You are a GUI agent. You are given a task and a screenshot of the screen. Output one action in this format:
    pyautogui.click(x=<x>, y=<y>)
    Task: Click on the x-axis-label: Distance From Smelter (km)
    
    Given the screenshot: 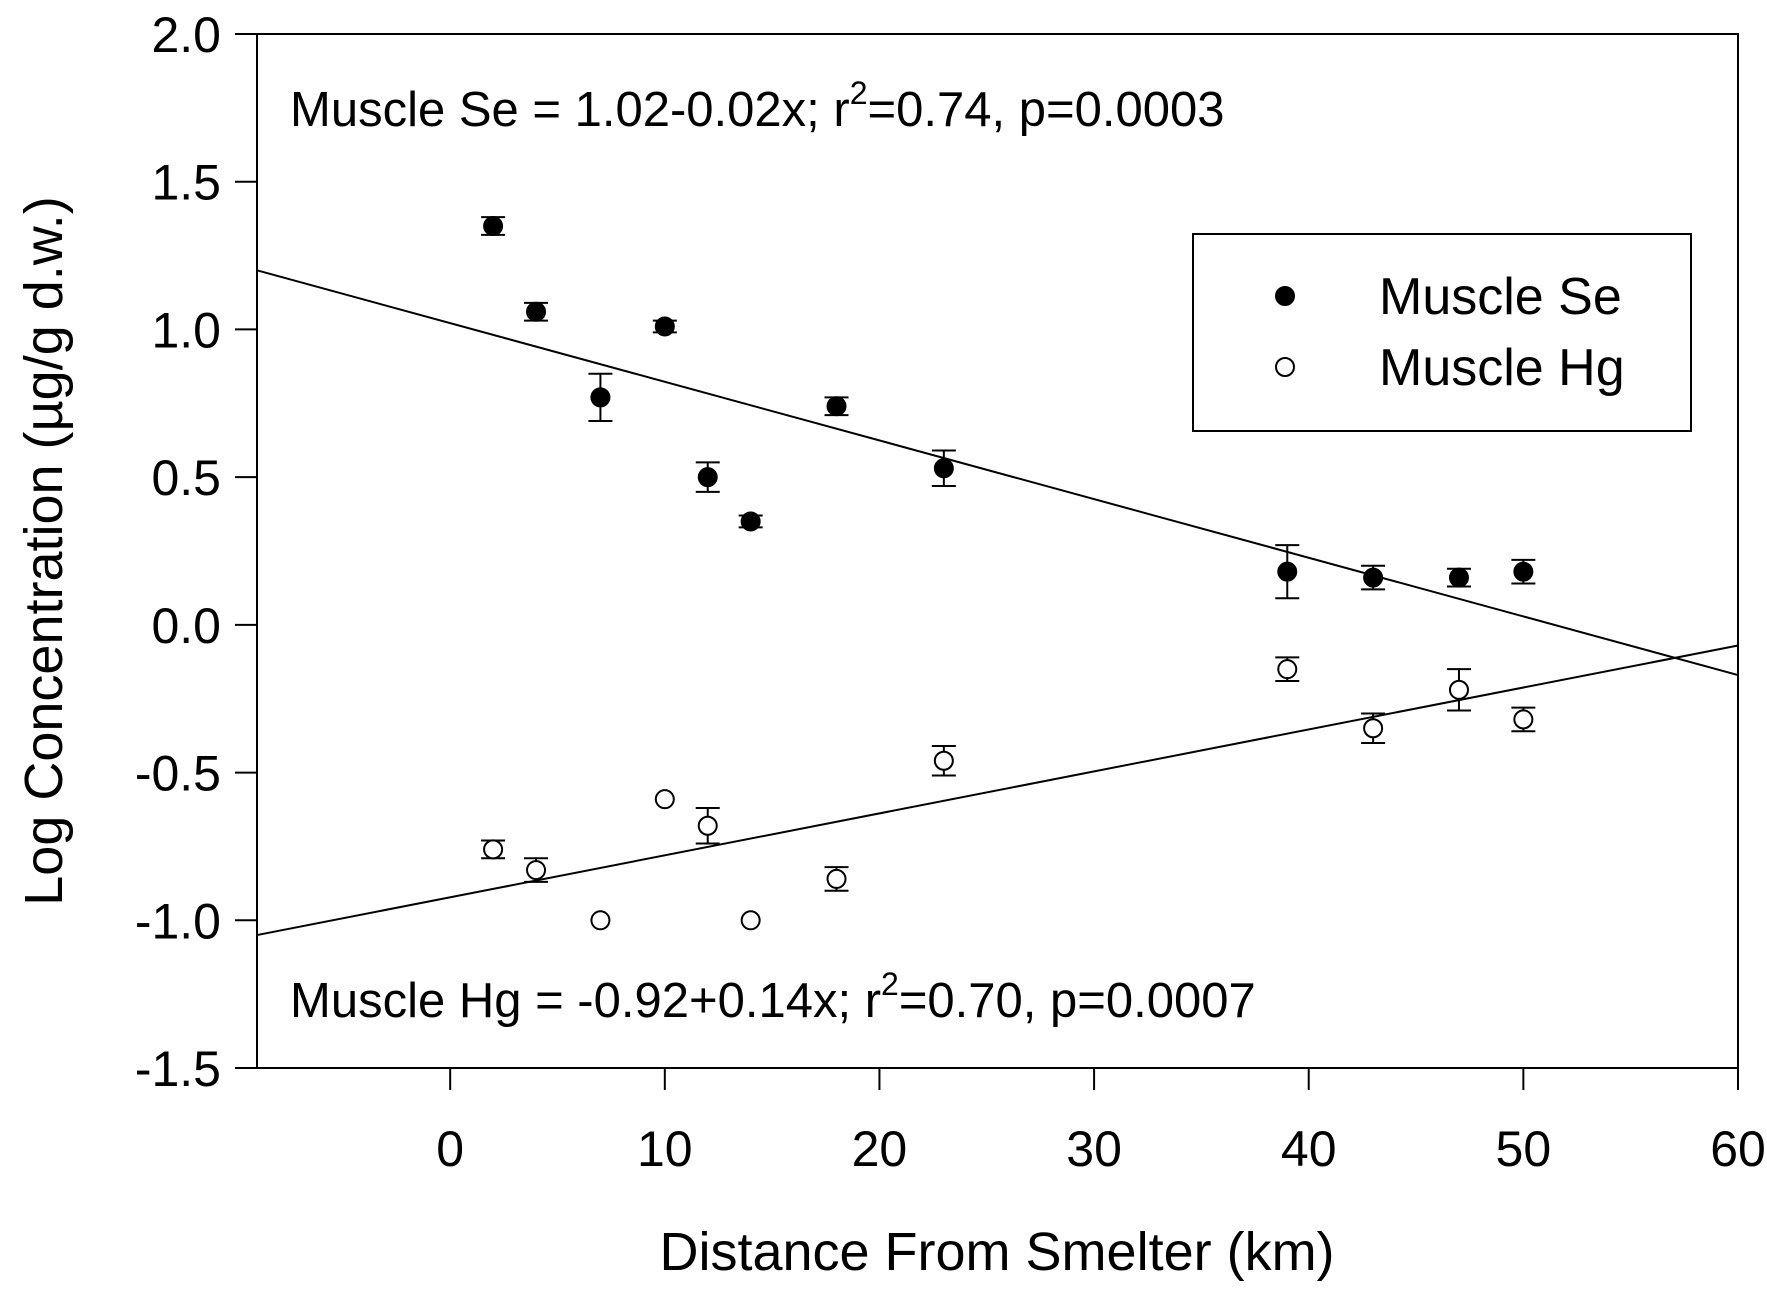 What is the action you would take?
    pyautogui.click(x=996, y=1252)
    